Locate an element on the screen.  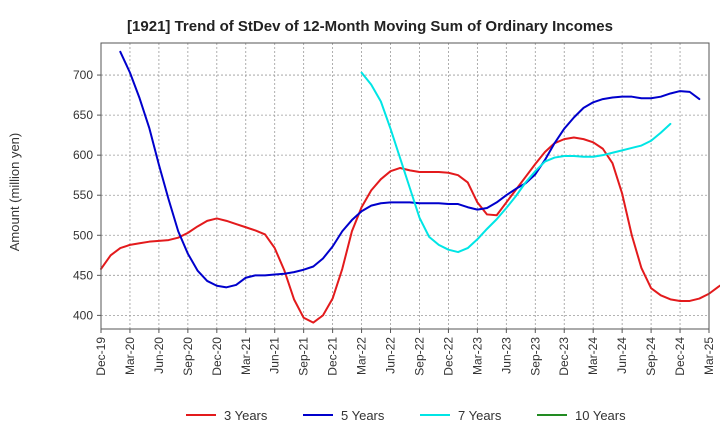
legend-label-5-years: 5 Years is located at coordinates (363, 415).